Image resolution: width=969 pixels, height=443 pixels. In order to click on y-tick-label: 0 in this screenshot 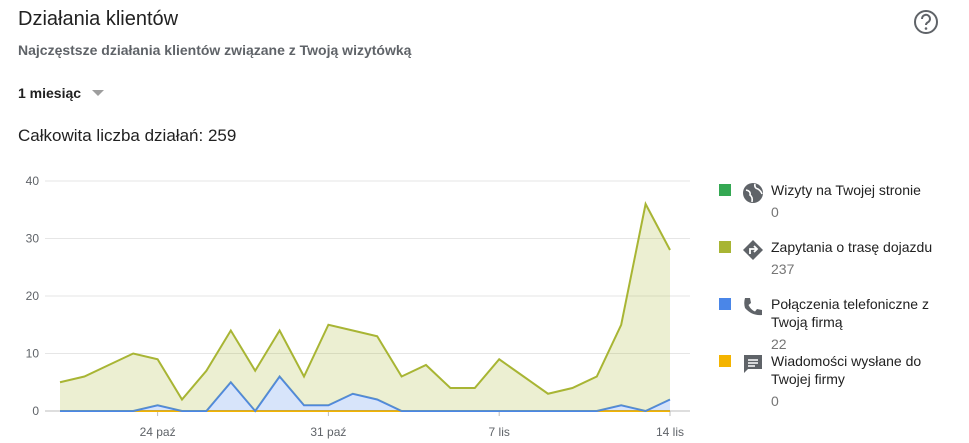, I will do `click(35, 411)`.